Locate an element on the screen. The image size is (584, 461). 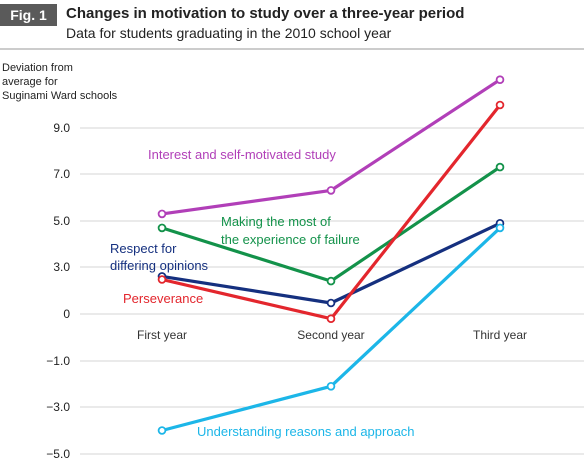
x-tick-labels: First year Second year Third year is located at coordinates (332, 335).